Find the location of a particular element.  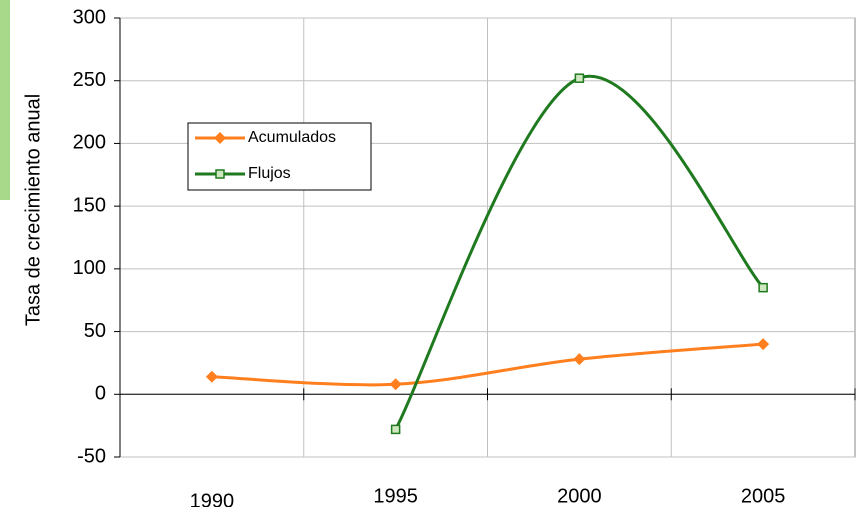

legend-label: Acumulados is located at coordinates (292, 137).